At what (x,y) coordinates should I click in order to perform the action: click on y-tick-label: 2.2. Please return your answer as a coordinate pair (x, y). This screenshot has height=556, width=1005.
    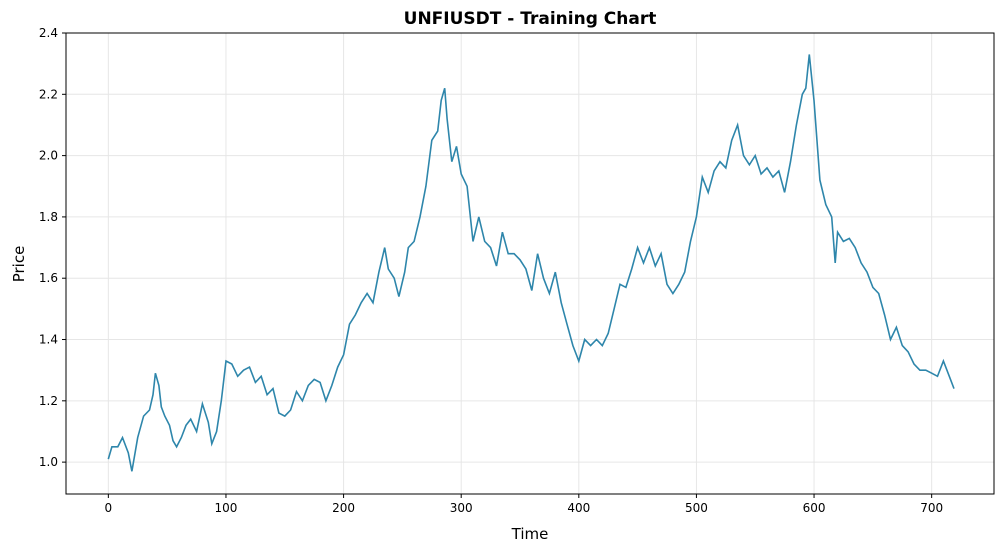
    Looking at the image, I should click on (48, 94).